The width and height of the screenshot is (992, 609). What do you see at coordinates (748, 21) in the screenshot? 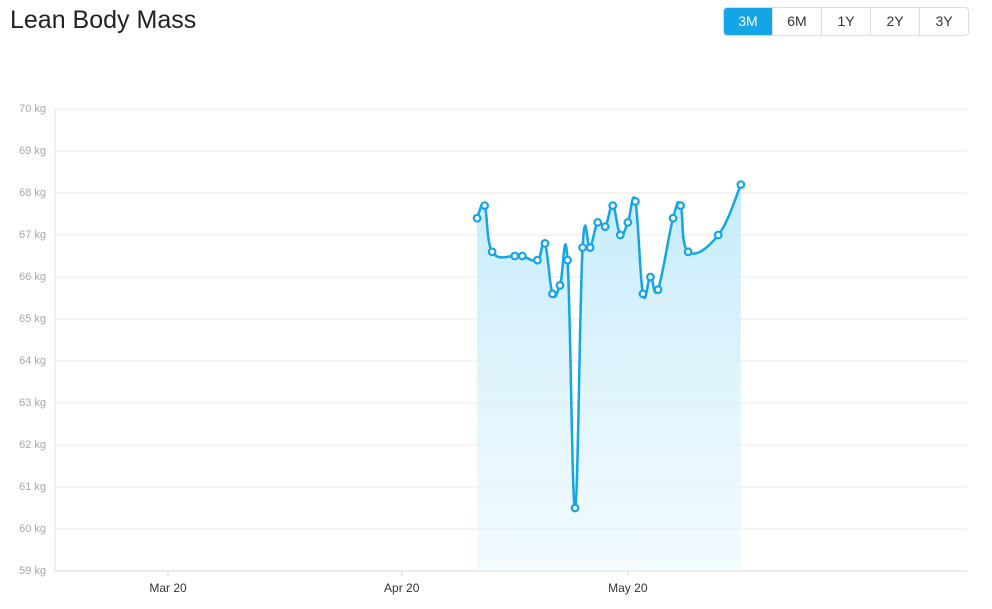
I see `range-button: 3M` at bounding box center [748, 21].